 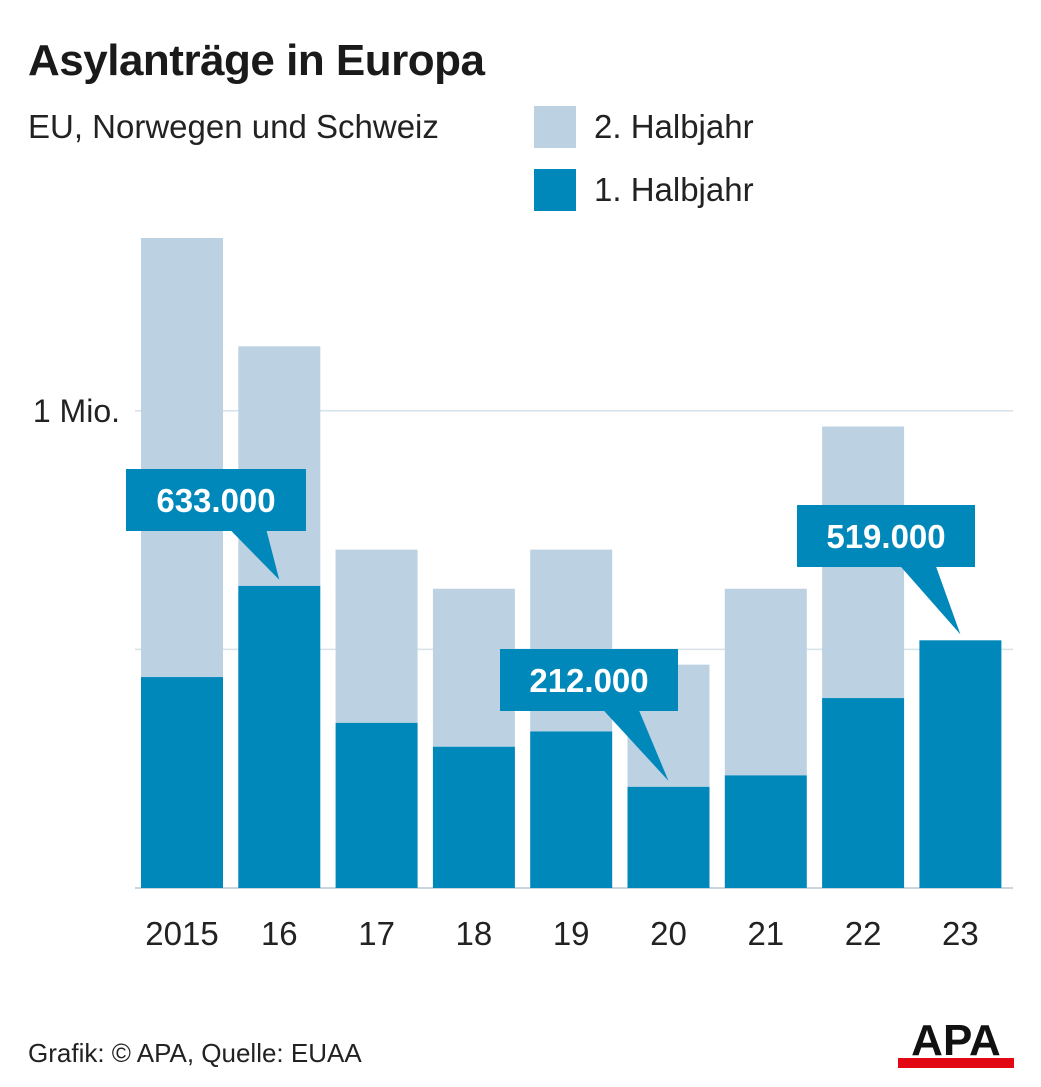 I want to click on x-tick-label: 21, so click(x=765, y=933).